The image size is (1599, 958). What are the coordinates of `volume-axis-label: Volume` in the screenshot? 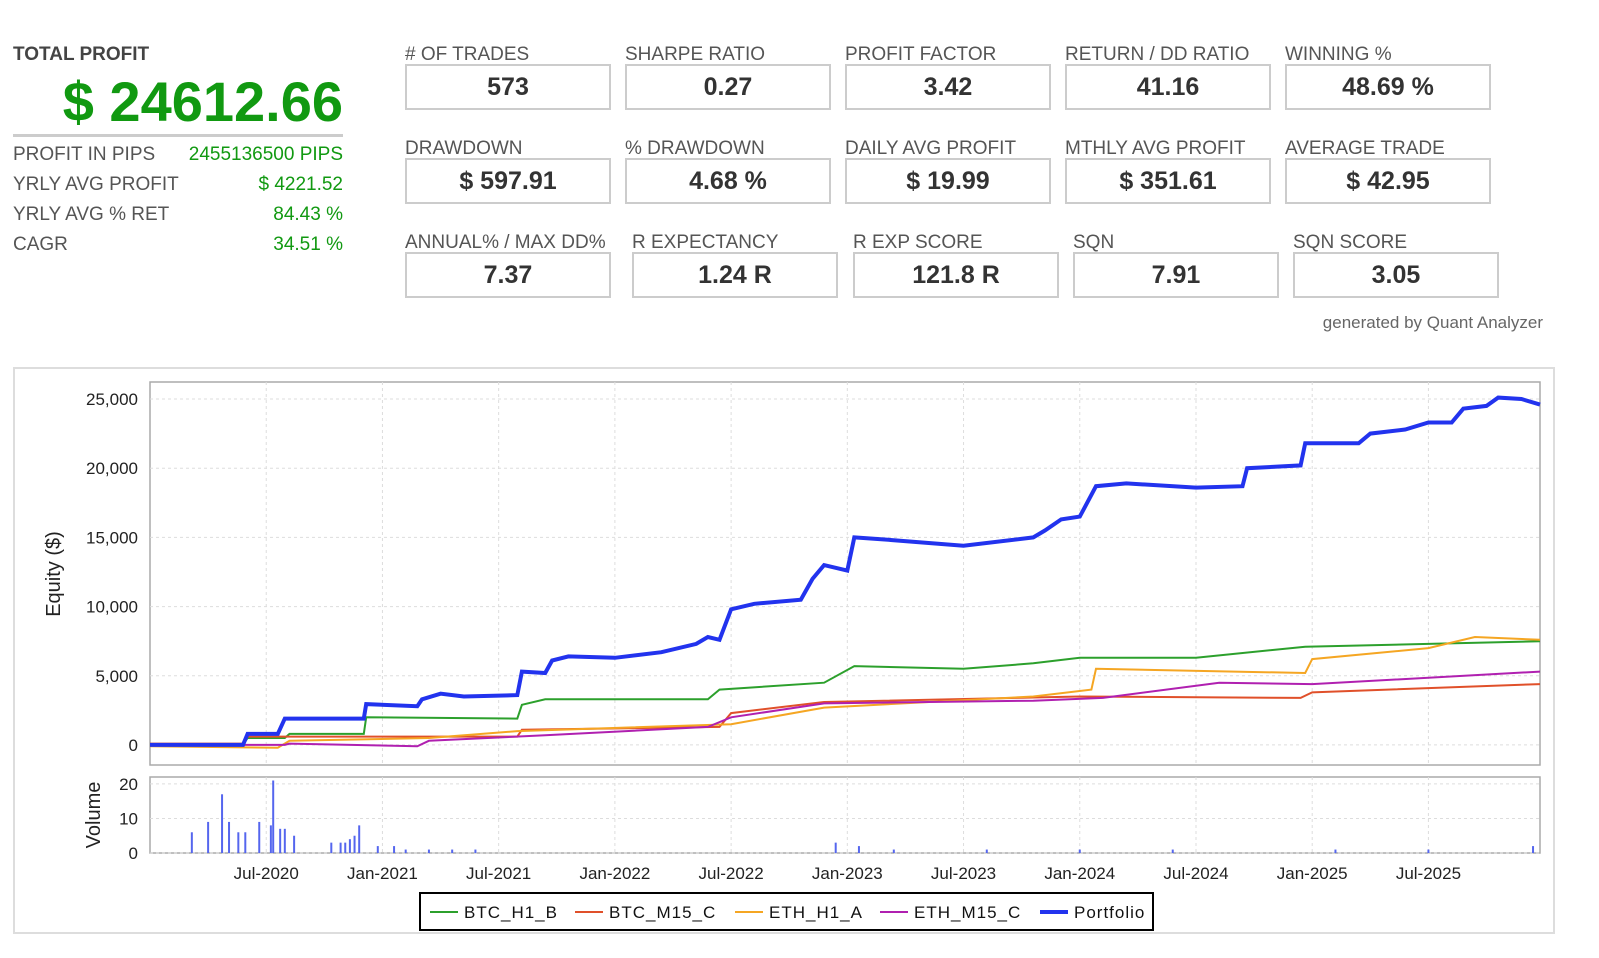 It's located at (94, 815).